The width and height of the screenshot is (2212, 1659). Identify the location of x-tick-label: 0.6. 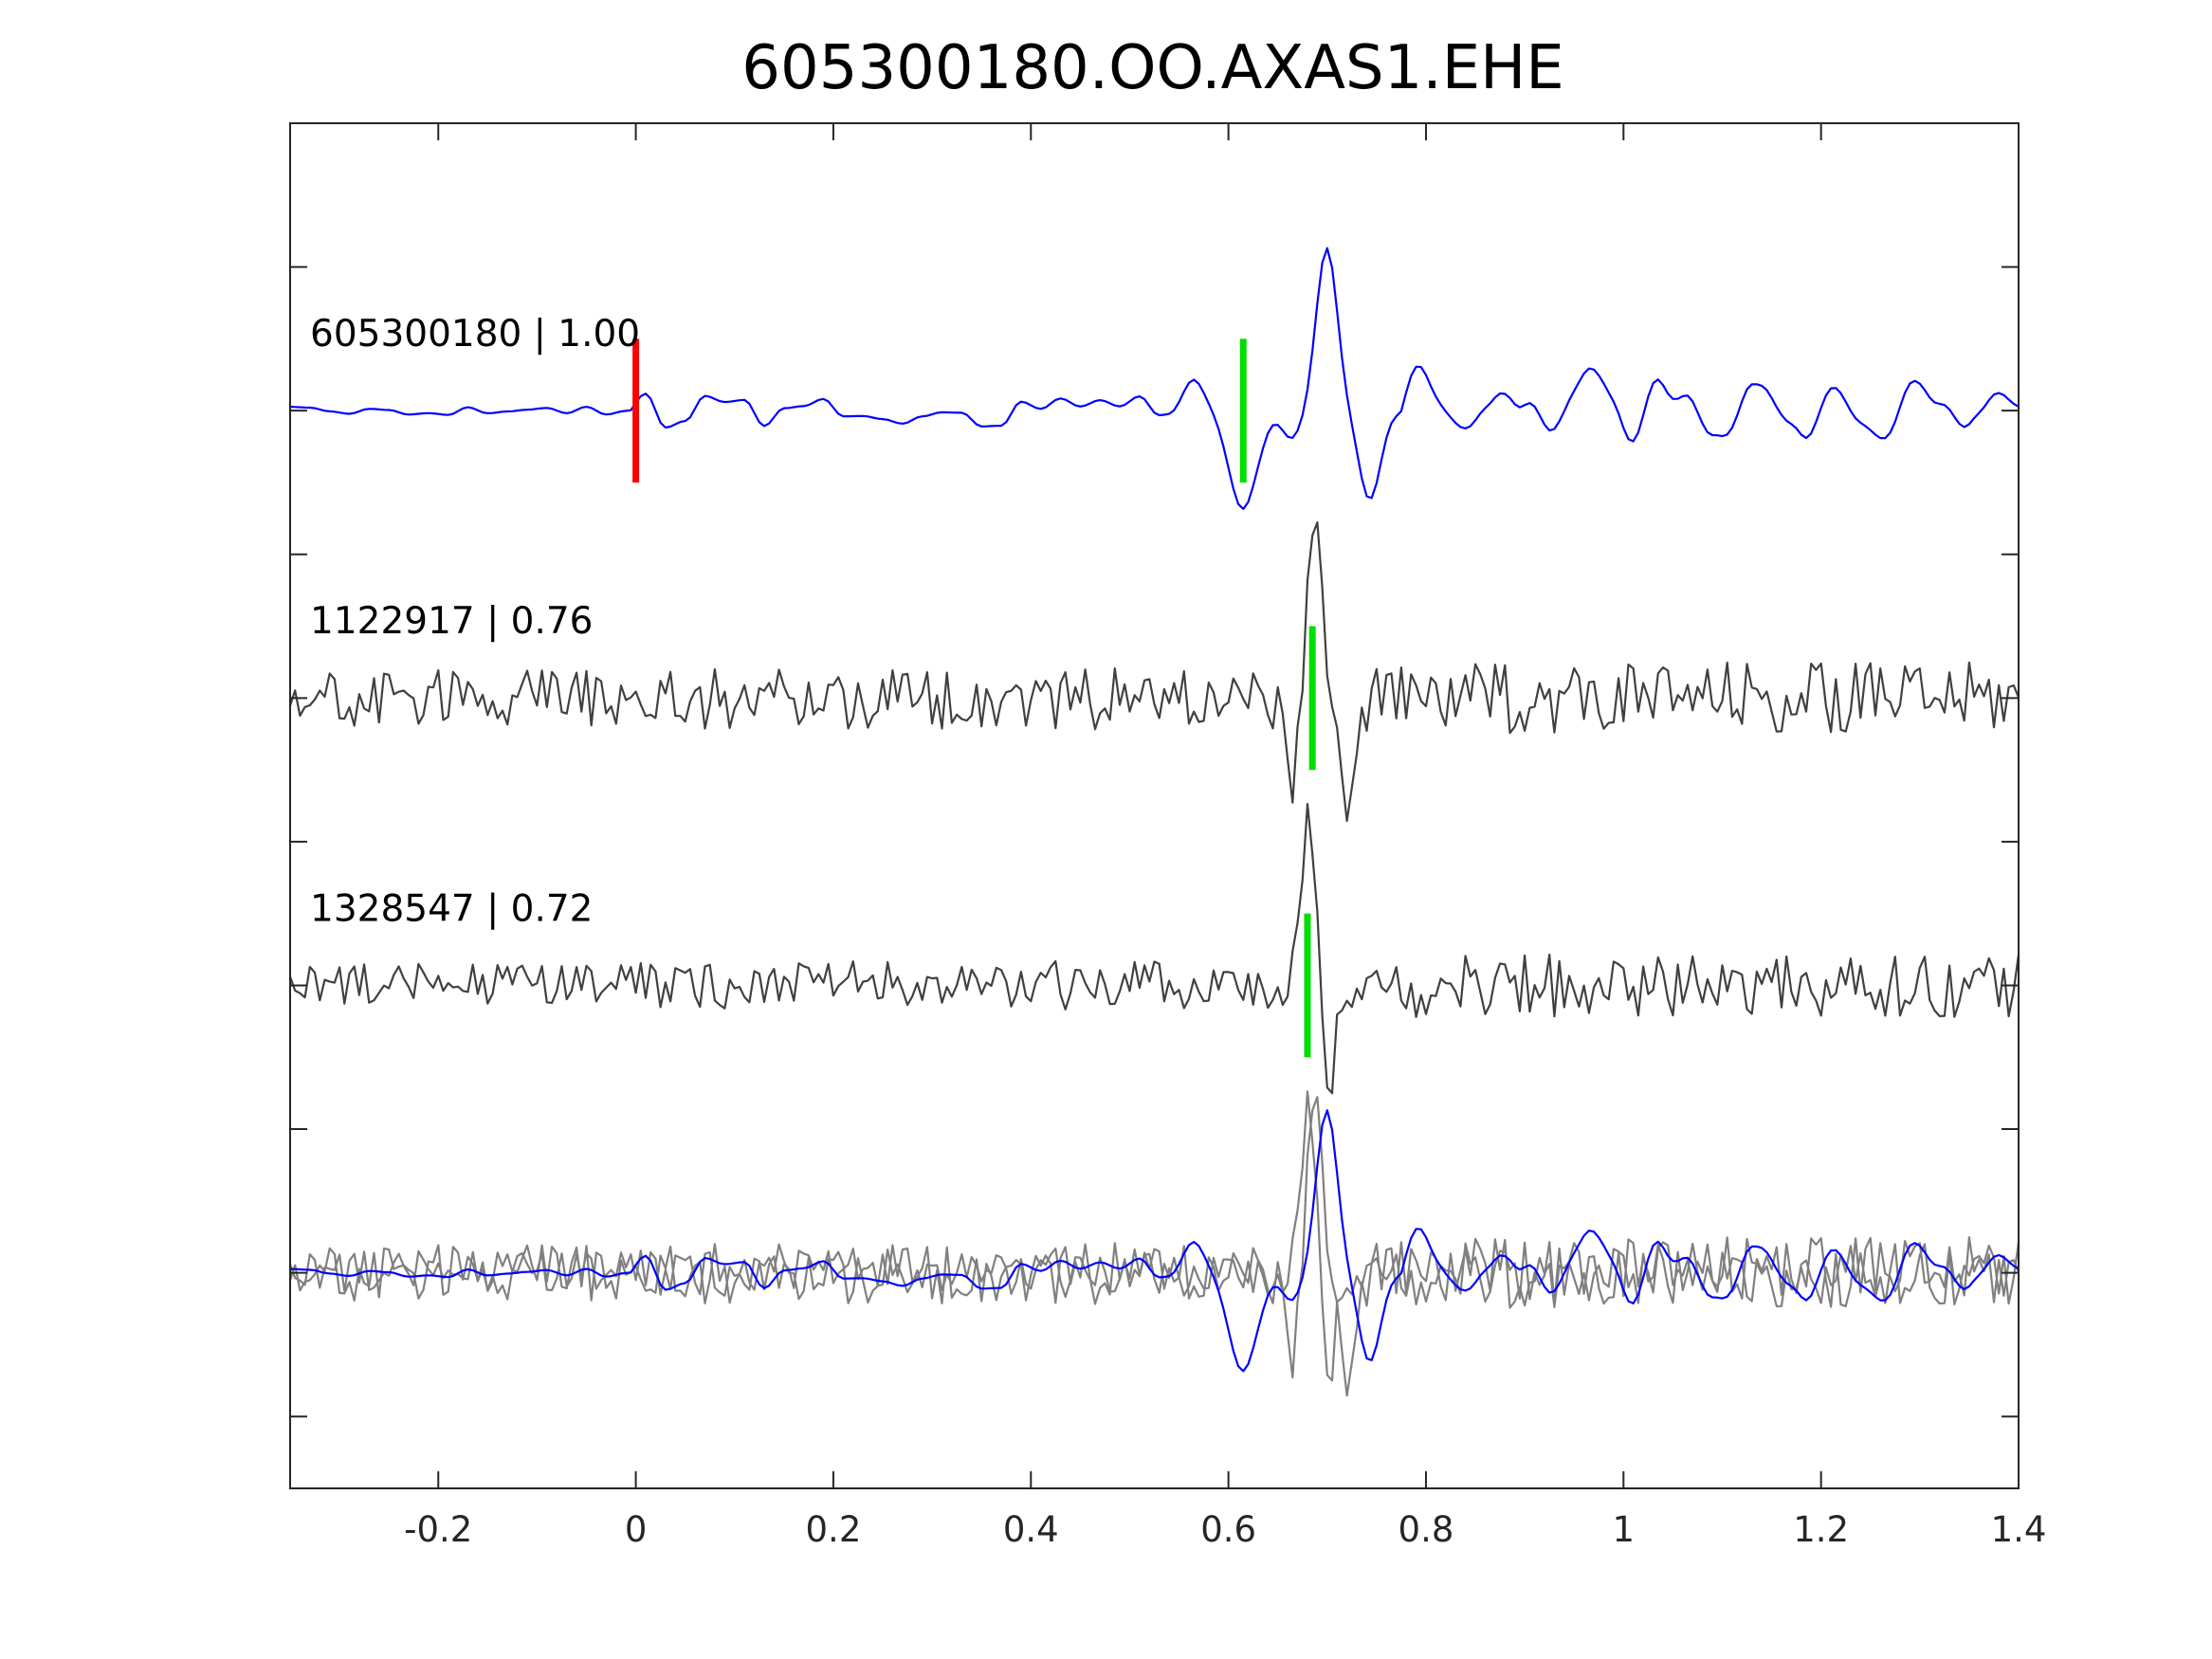
(1228, 1529).